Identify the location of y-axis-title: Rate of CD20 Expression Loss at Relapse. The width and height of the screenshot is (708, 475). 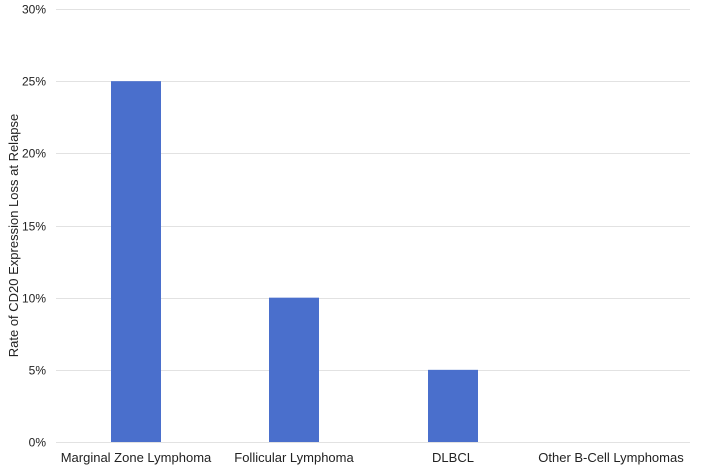
(13, 236).